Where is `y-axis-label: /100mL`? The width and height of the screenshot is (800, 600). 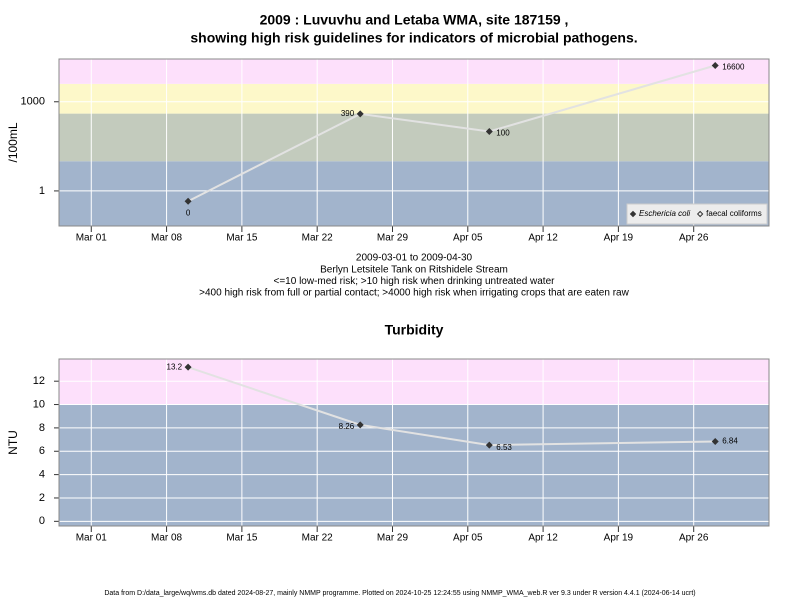 y-axis-label: /100mL is located at coordinates (13, 142).